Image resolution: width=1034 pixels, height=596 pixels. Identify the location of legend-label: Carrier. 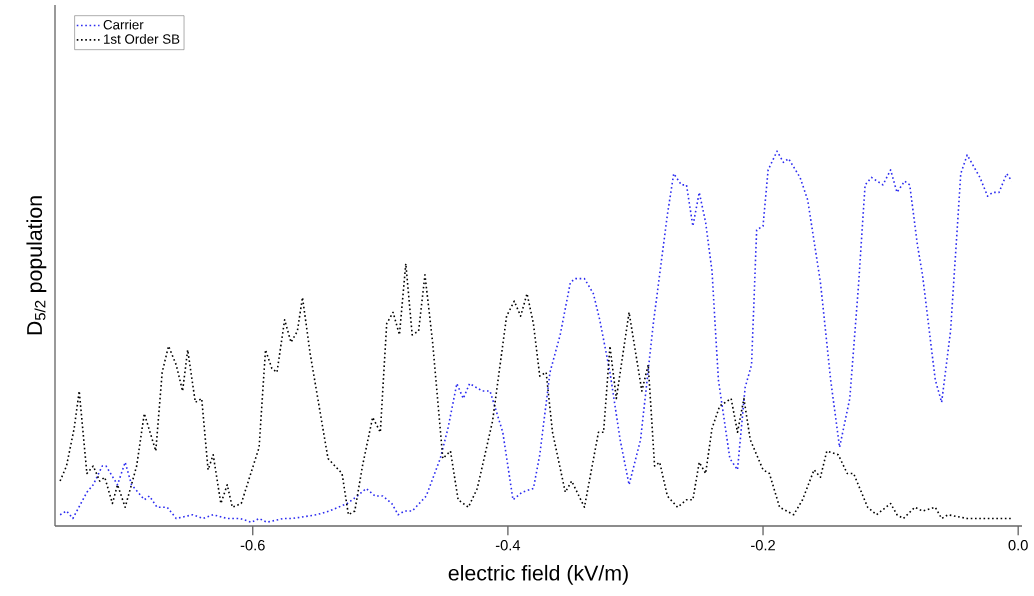
(123, 24).